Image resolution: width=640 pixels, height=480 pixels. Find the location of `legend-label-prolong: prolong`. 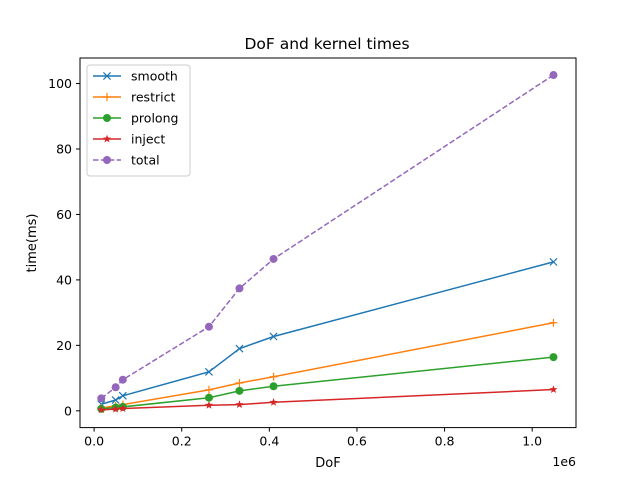

legend-label-prolong: prolong is located at coordinates (154, 118).